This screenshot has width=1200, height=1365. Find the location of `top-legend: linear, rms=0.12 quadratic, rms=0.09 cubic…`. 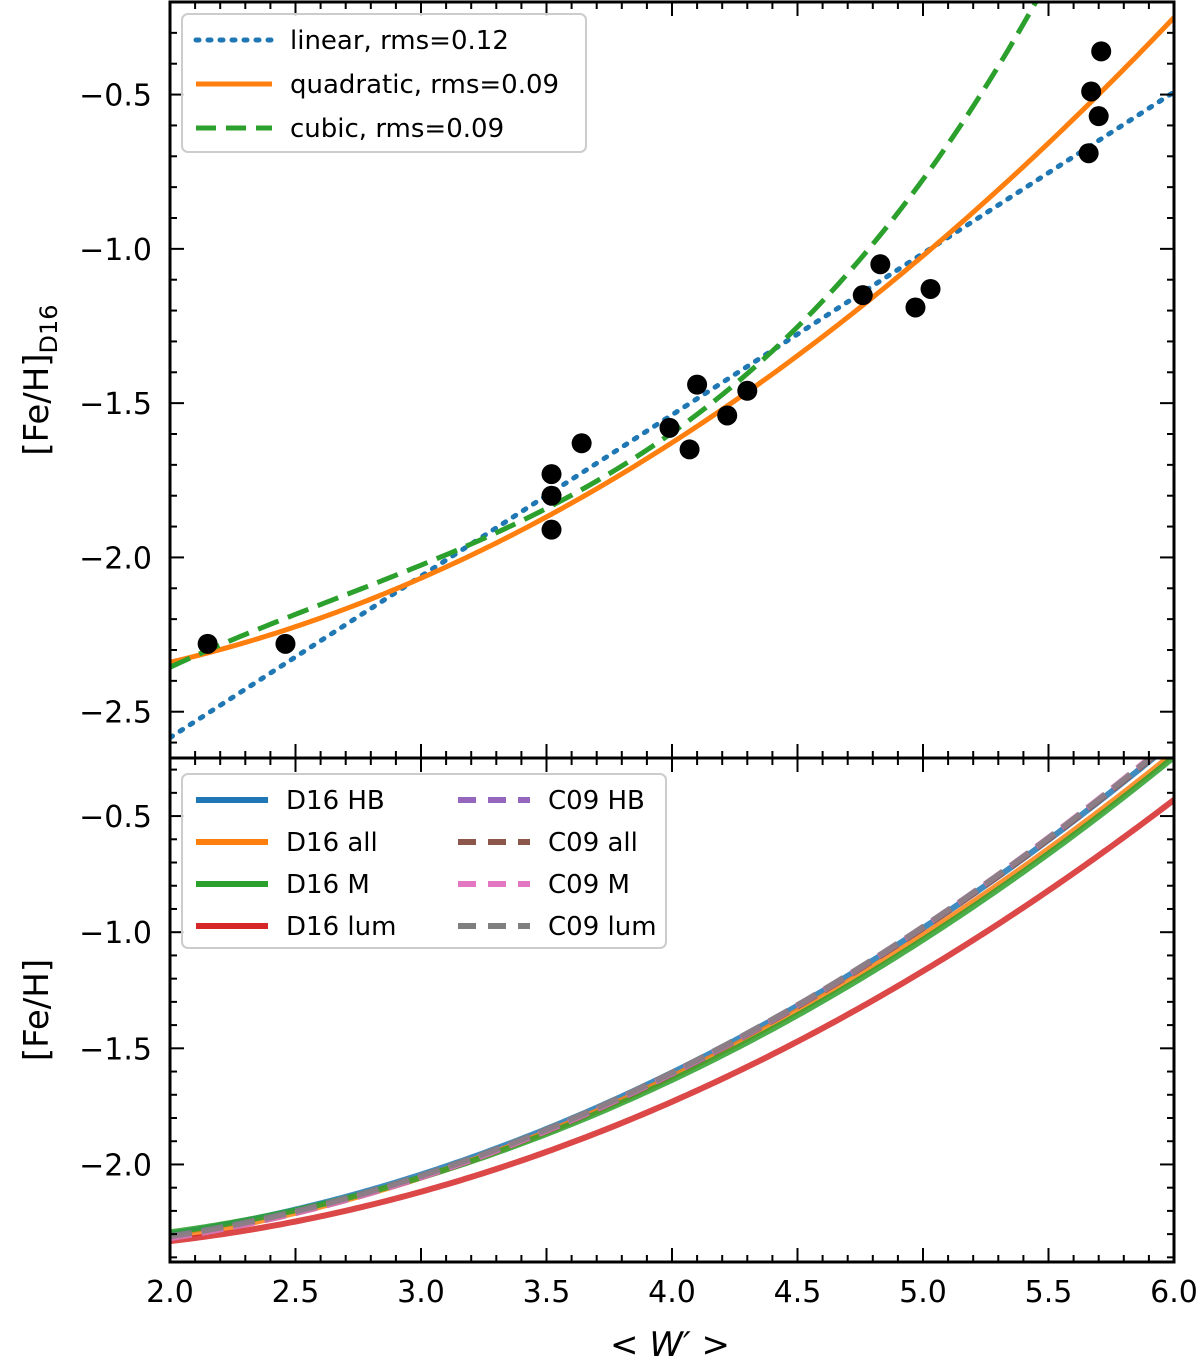

top-legend: linear, rms=0.12 quadratic, rms=0.09 cubic… is located at coordinates (384, 83).